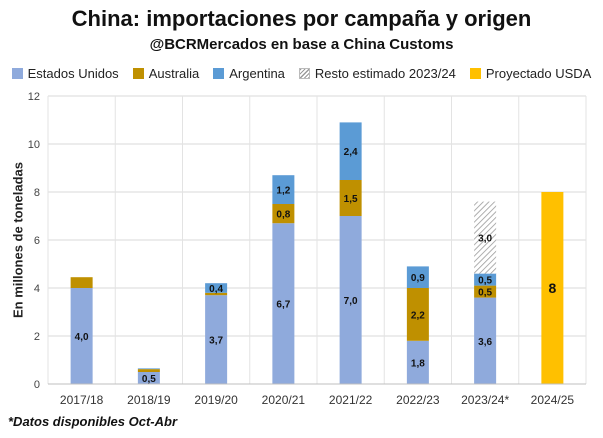 The image size is (603, 438). I want to click on data-label: 2,2, so click(418, 315).